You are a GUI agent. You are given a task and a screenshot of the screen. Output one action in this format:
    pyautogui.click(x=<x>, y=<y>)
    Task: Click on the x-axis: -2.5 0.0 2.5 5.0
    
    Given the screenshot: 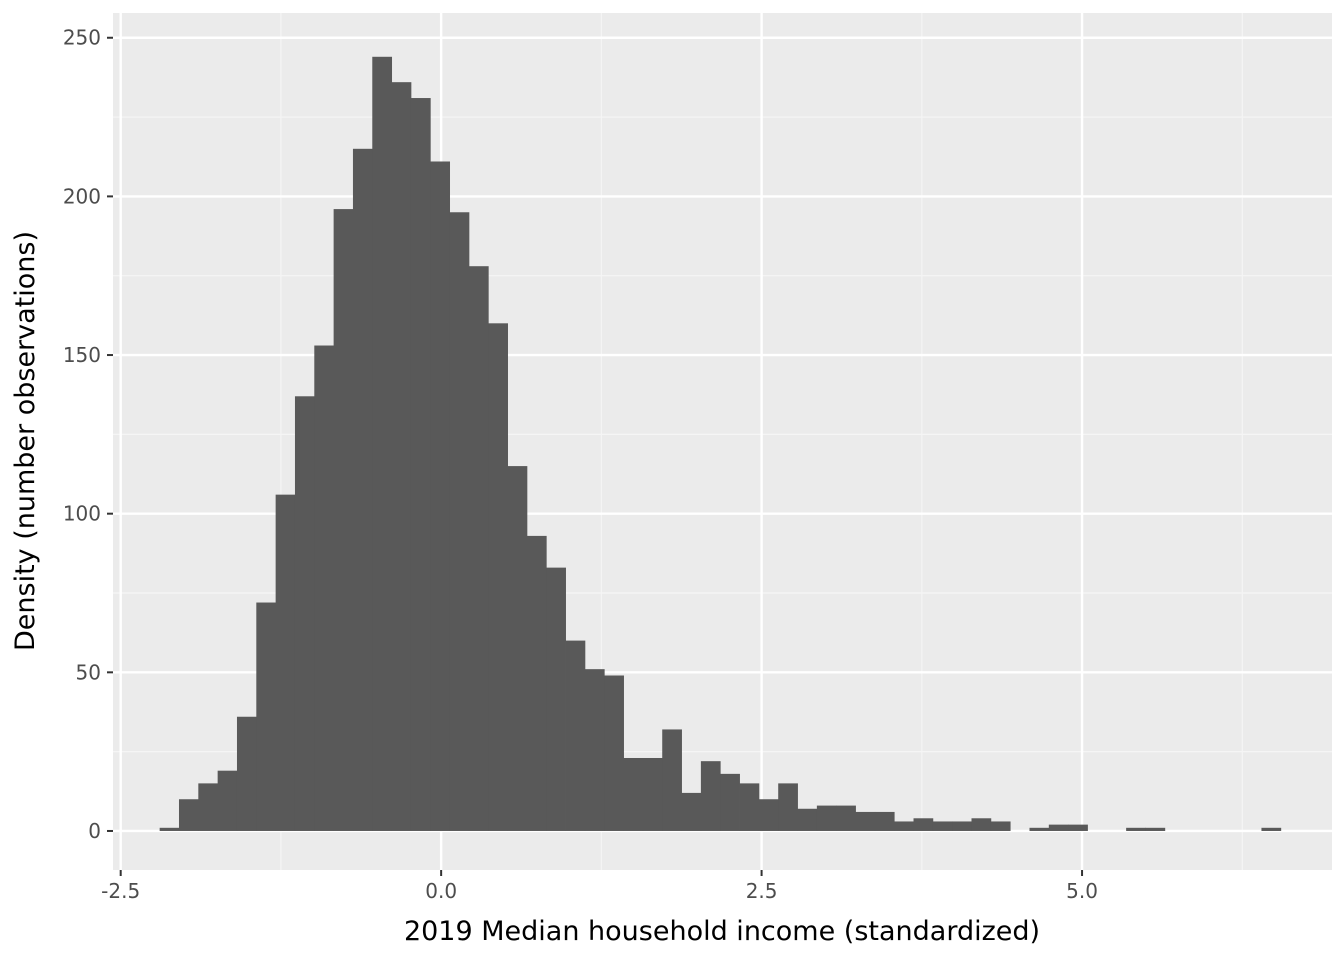 What is the action you would take?
    pyautogui.click(x=599, y=886)
    